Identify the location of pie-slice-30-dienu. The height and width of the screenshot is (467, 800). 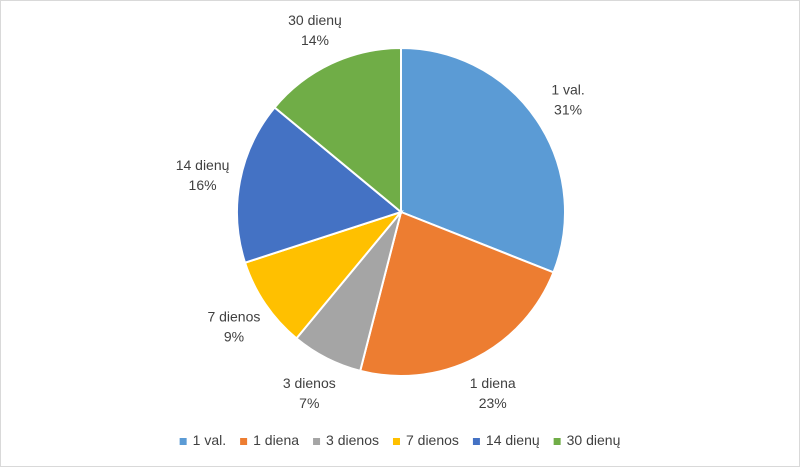
(337, 130).